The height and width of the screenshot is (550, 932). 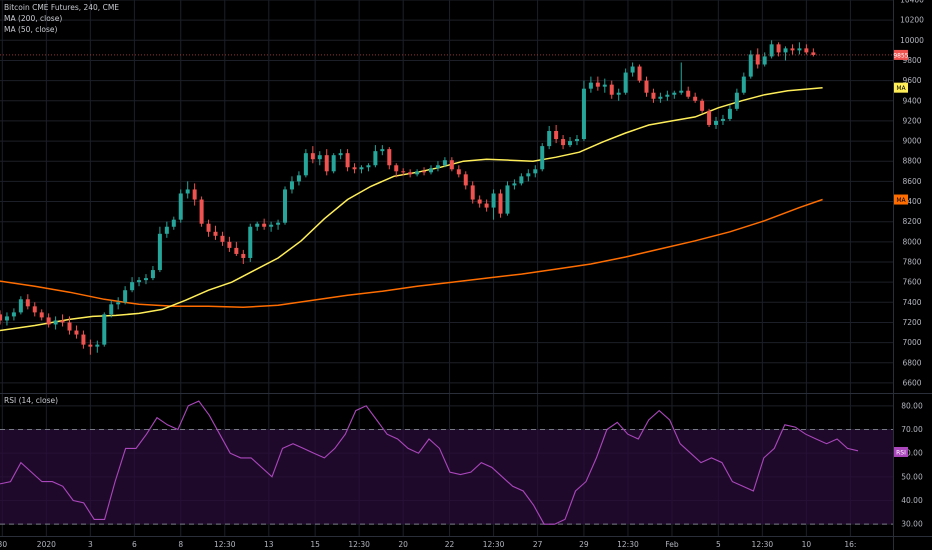 I want to click on ma50-label-text: MA, so click(x=901, y=88).